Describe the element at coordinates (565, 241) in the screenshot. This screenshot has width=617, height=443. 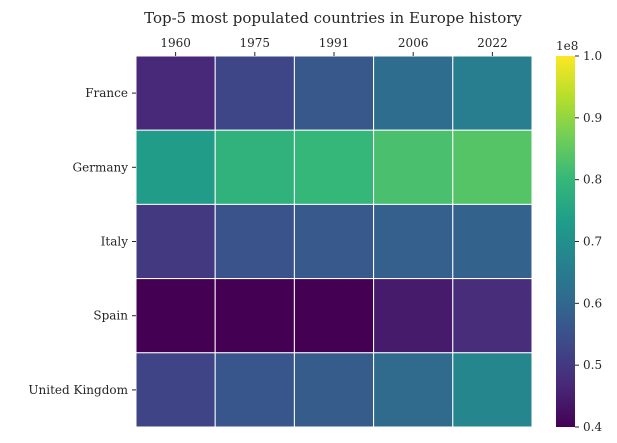
I see `colorbar-gradient` at that location.